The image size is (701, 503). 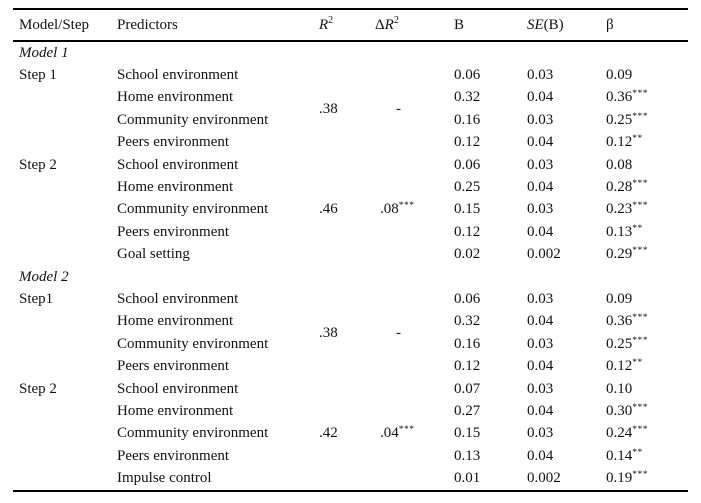 I want to click on significance-stars: **, so click(x=637, y=452).